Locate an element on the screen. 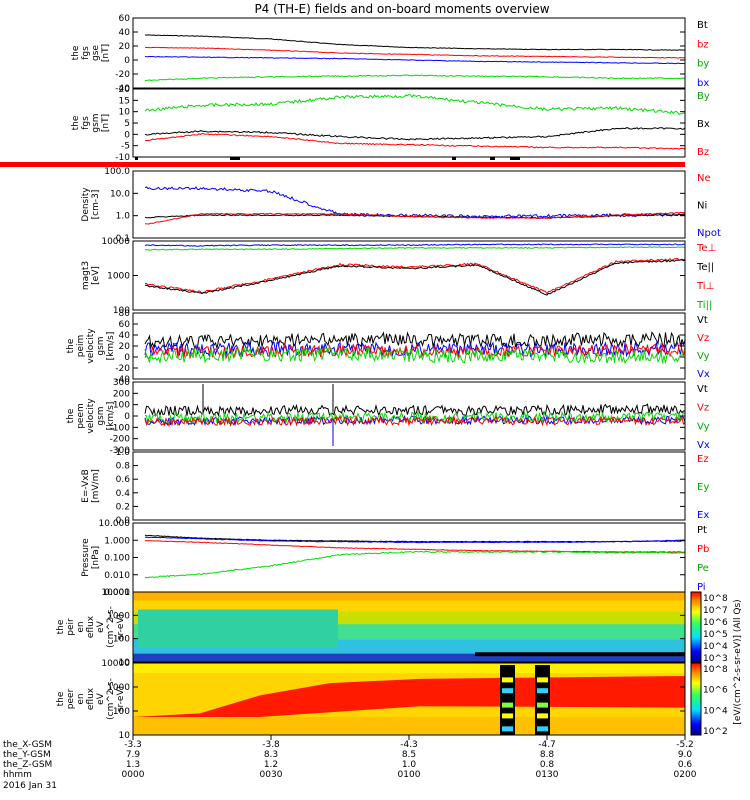 The width and height of the screenshot is (750, 800). x-axis-value: 0100 is located at coordinates (409, 775).